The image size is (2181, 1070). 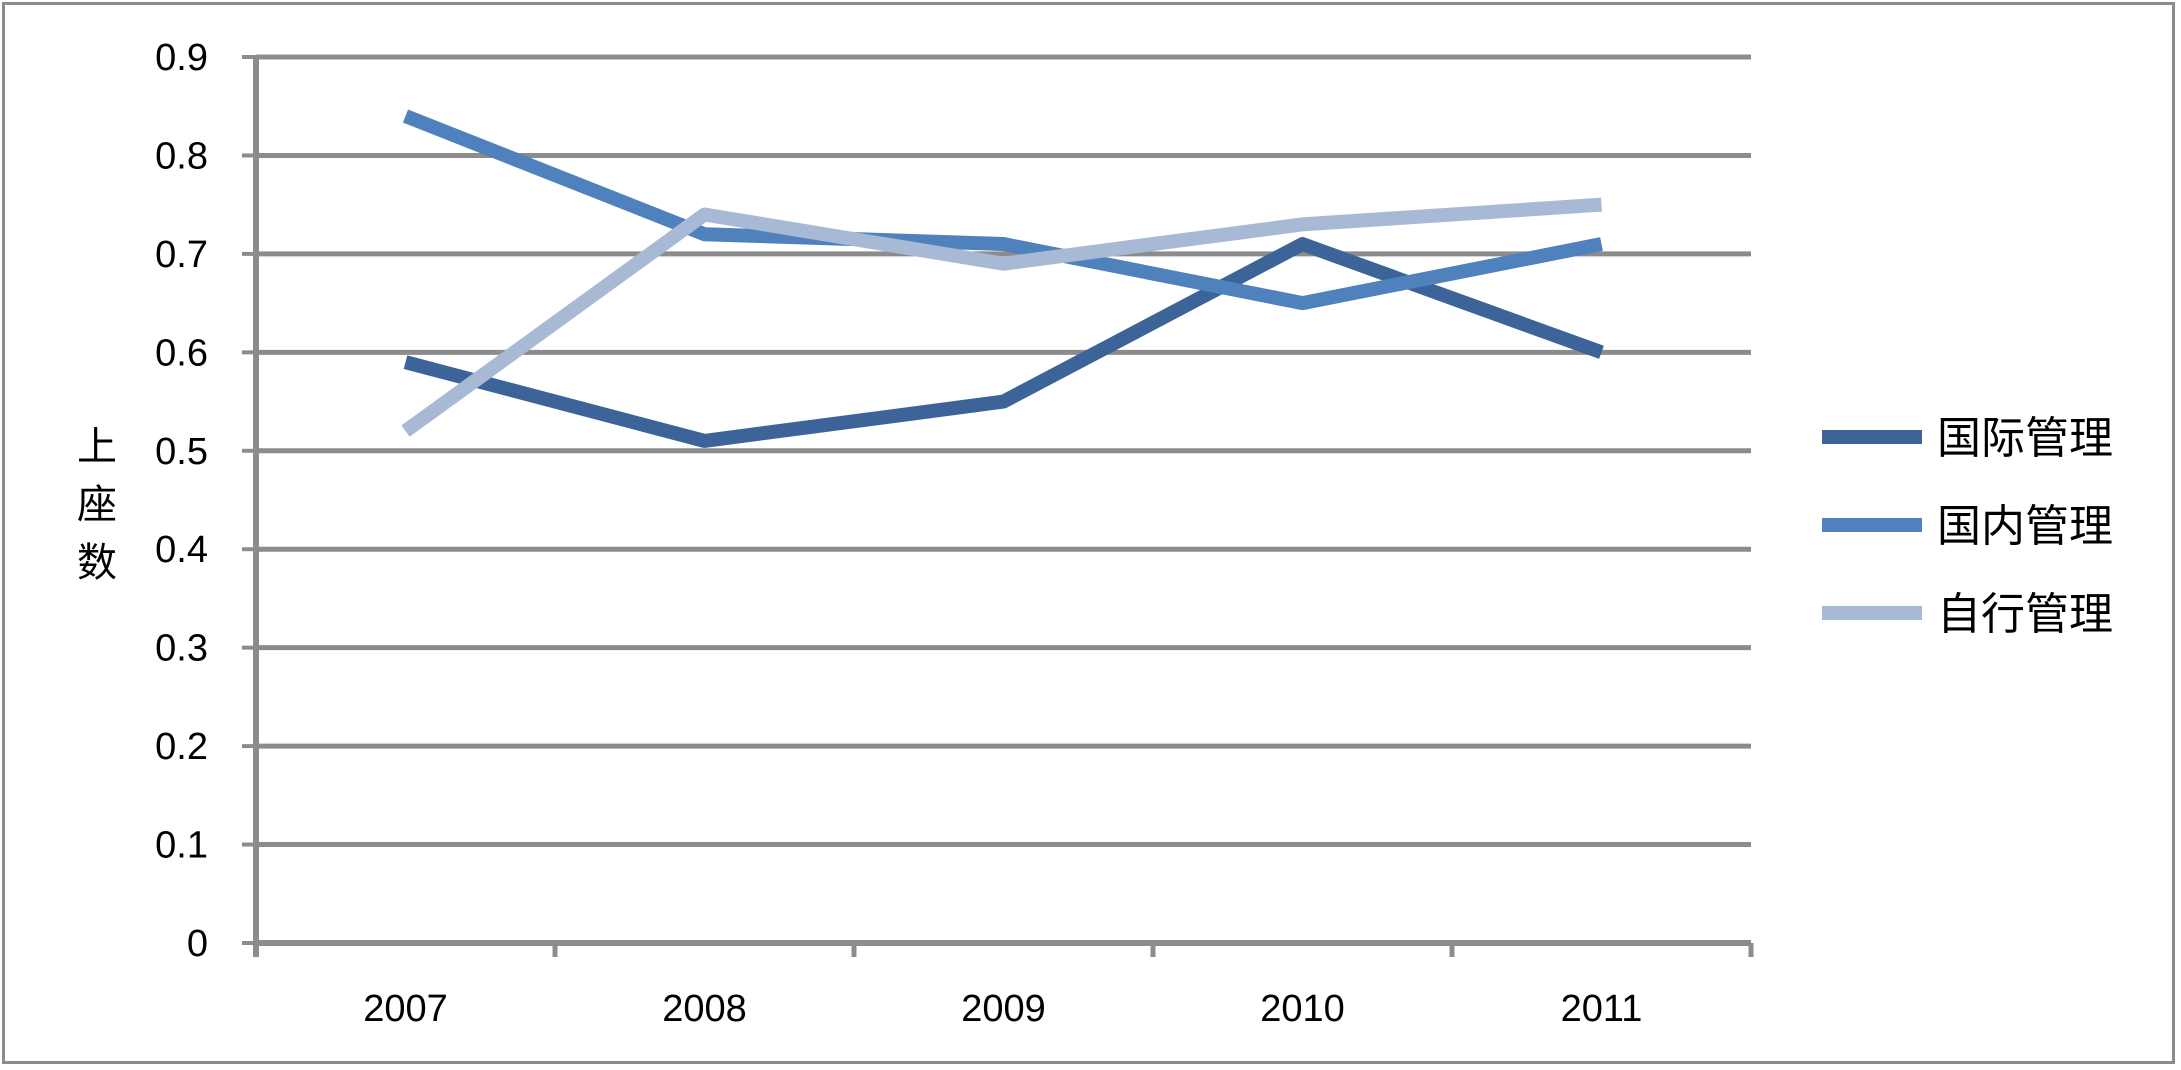 What do you see at coordinates (97, 563) in the screenshot?
I see `y-axis-title-char: 数` at bounding box center [97, 563].